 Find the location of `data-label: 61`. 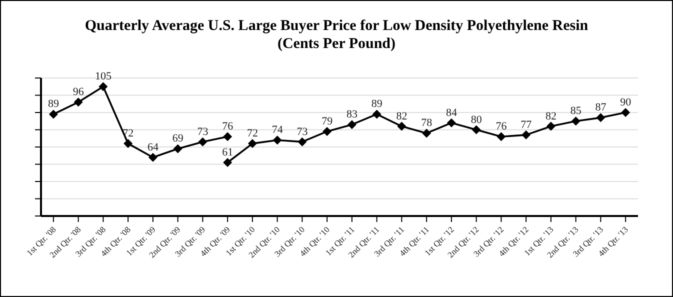

data-label: 61 is located at coordinates (228, 152).